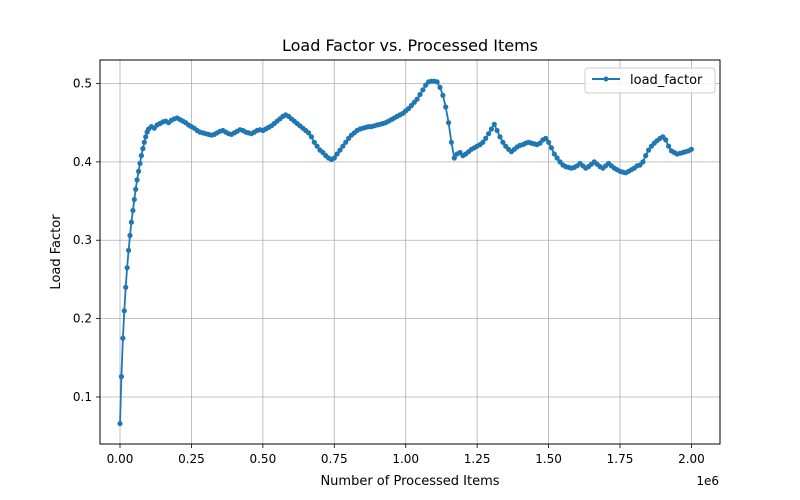 This screenshot has width=800, height=500. I want to click on x-axis-offset-label: 1e6, so click(707, 481).